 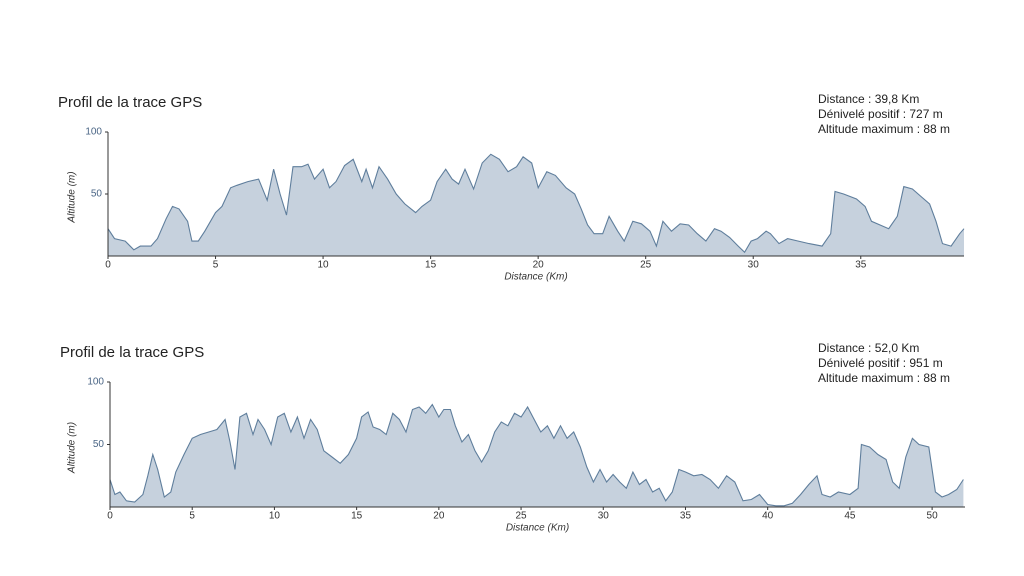 I want to click on stat: Dénivelé positif : 951 m, so click(x=880, y=363).